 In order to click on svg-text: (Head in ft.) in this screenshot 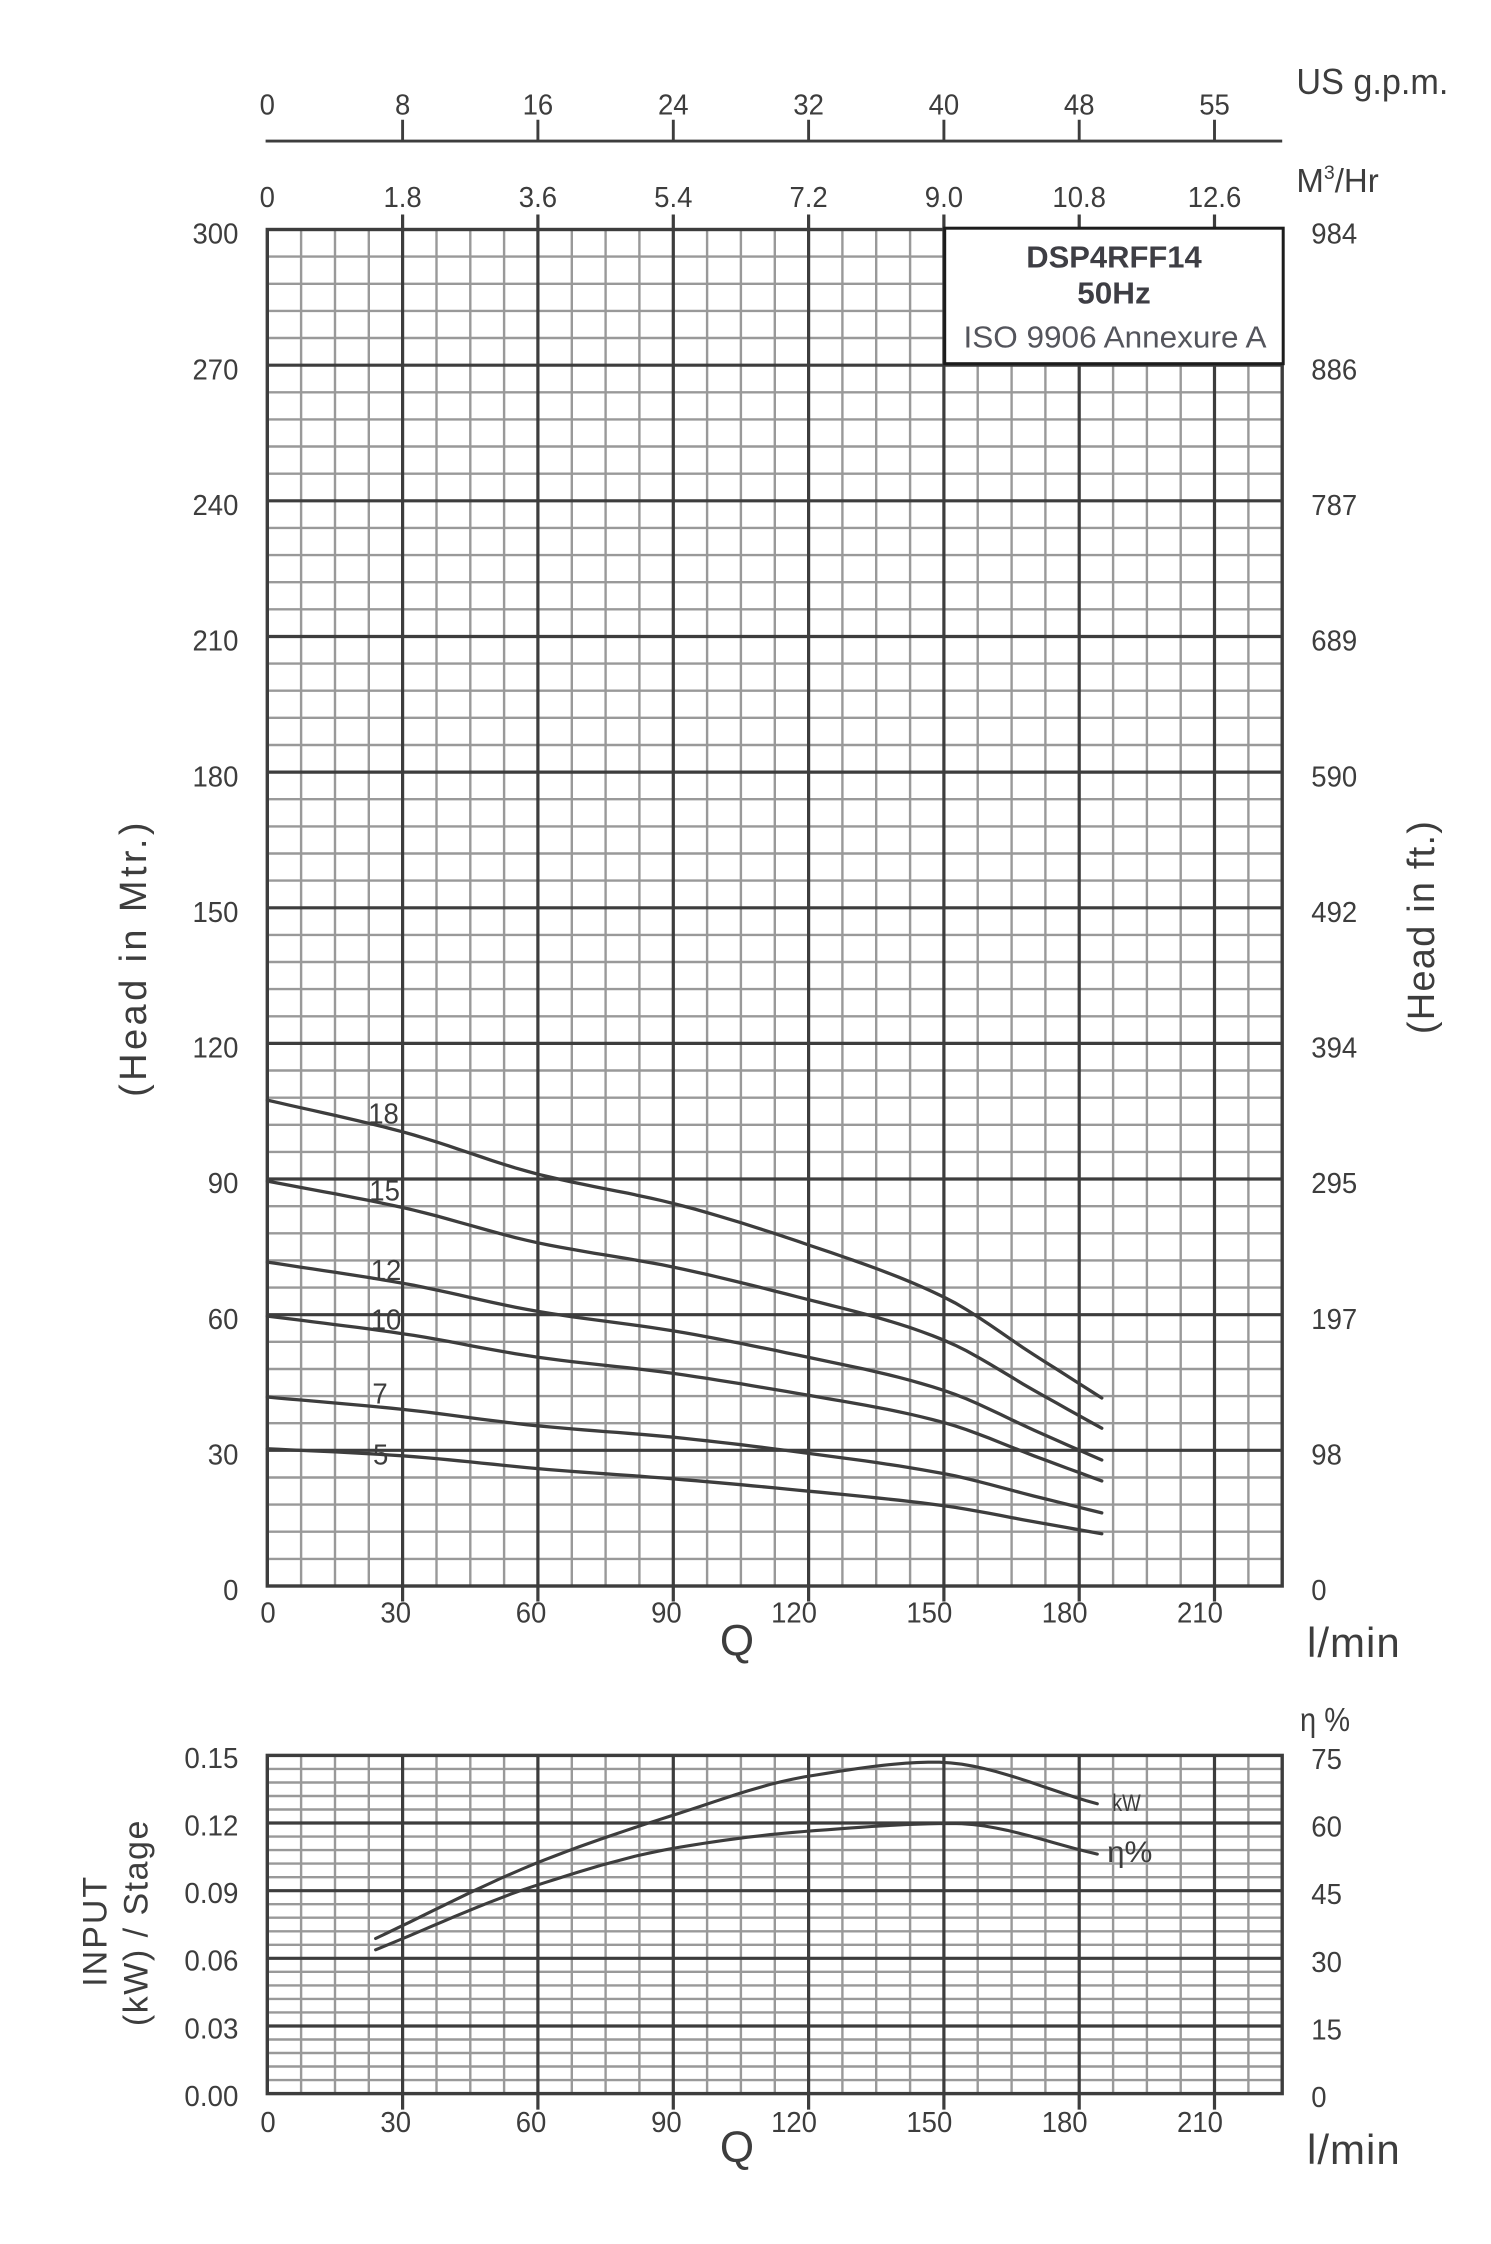, I will do `click(1422, 927)`.